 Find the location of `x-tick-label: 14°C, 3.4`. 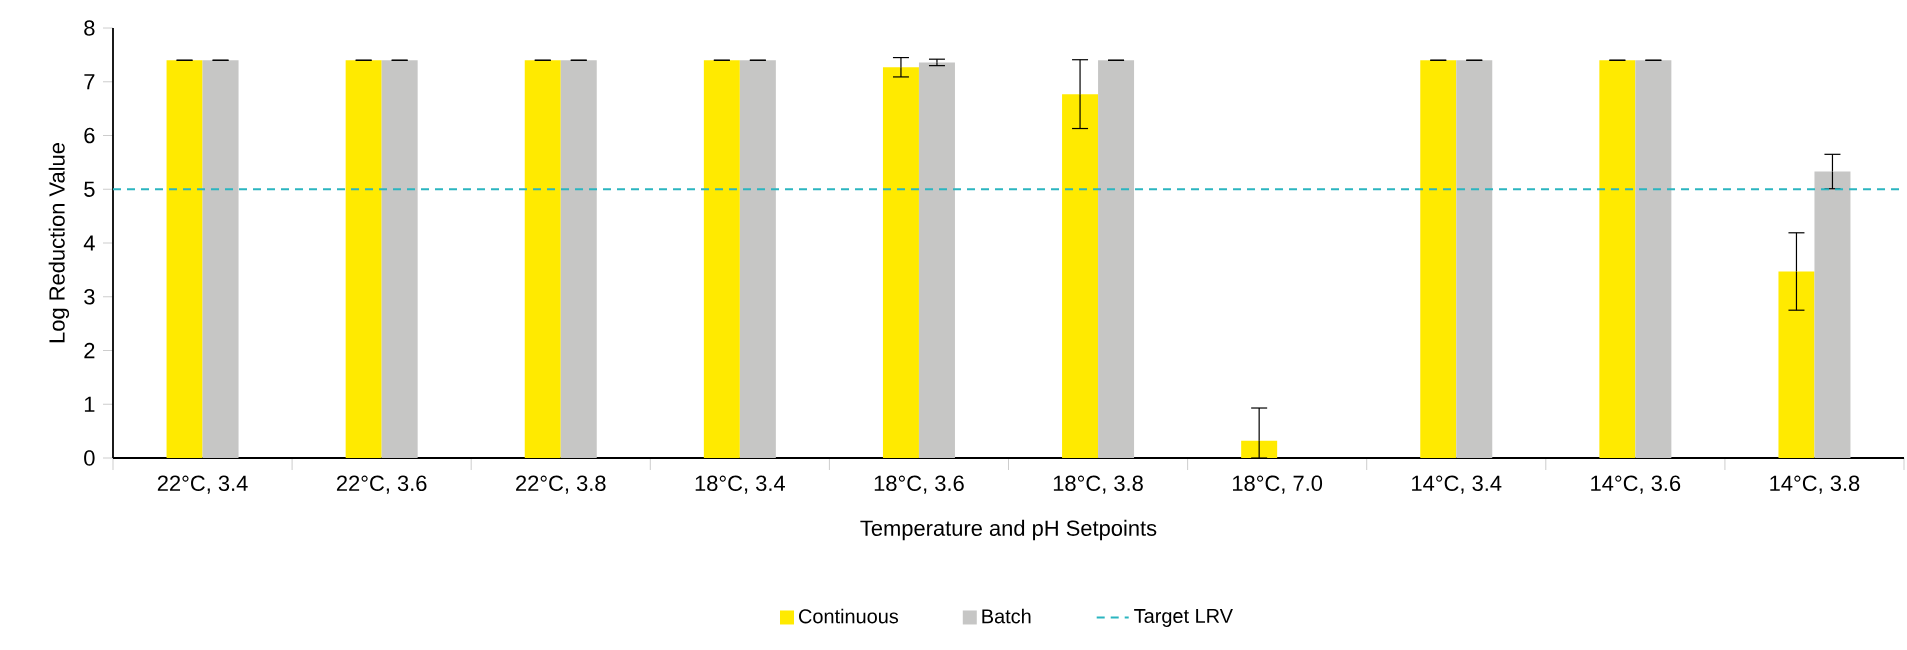

x-tick-label: 14°C, 3.4 is located at coordinates (1457, 484).